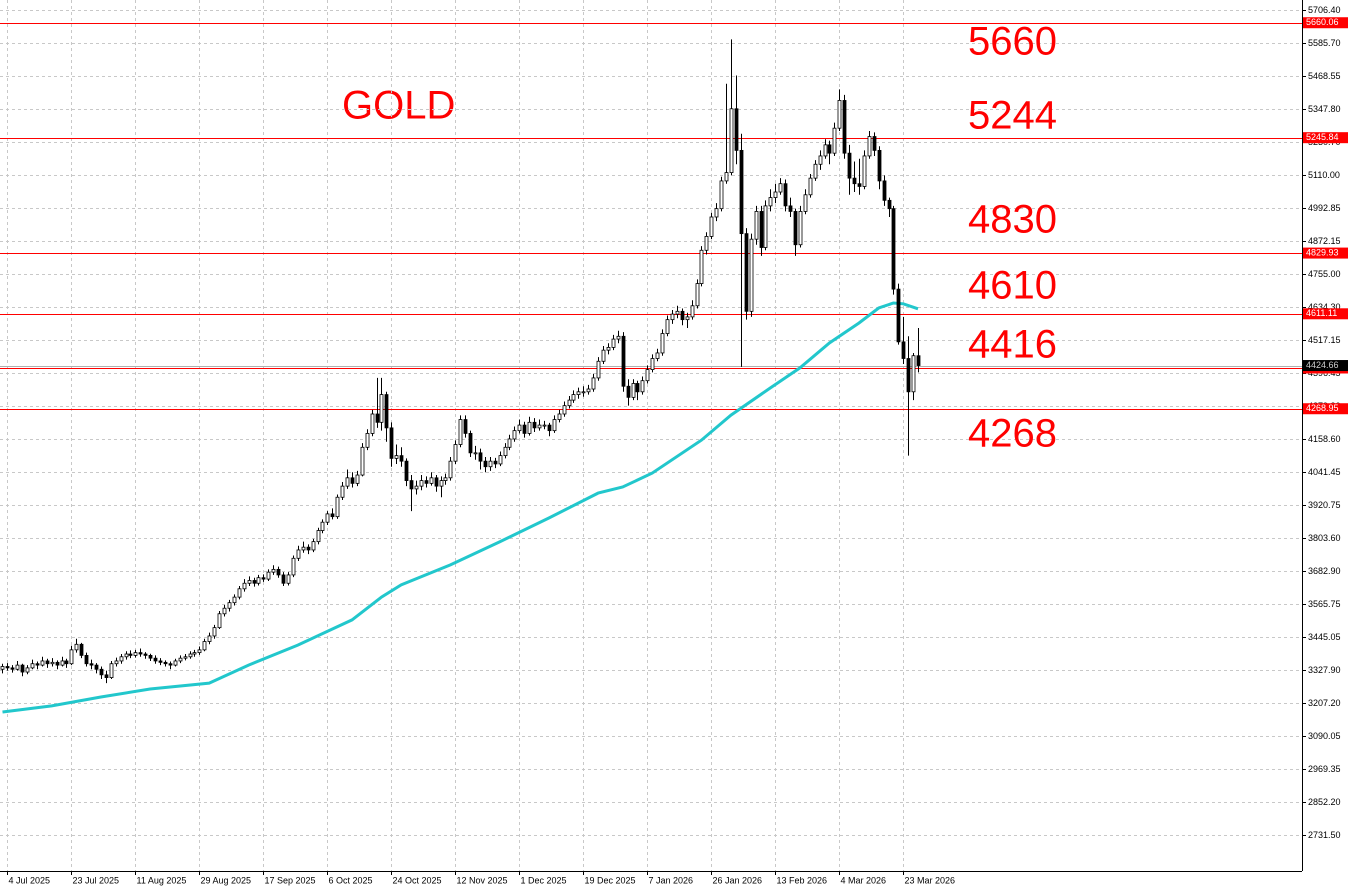 This screenshot has height=891, width=1351. Describe the element at coordinates (1012, 345) in the screenshot. I see `level-annotation: 4416` at that location.